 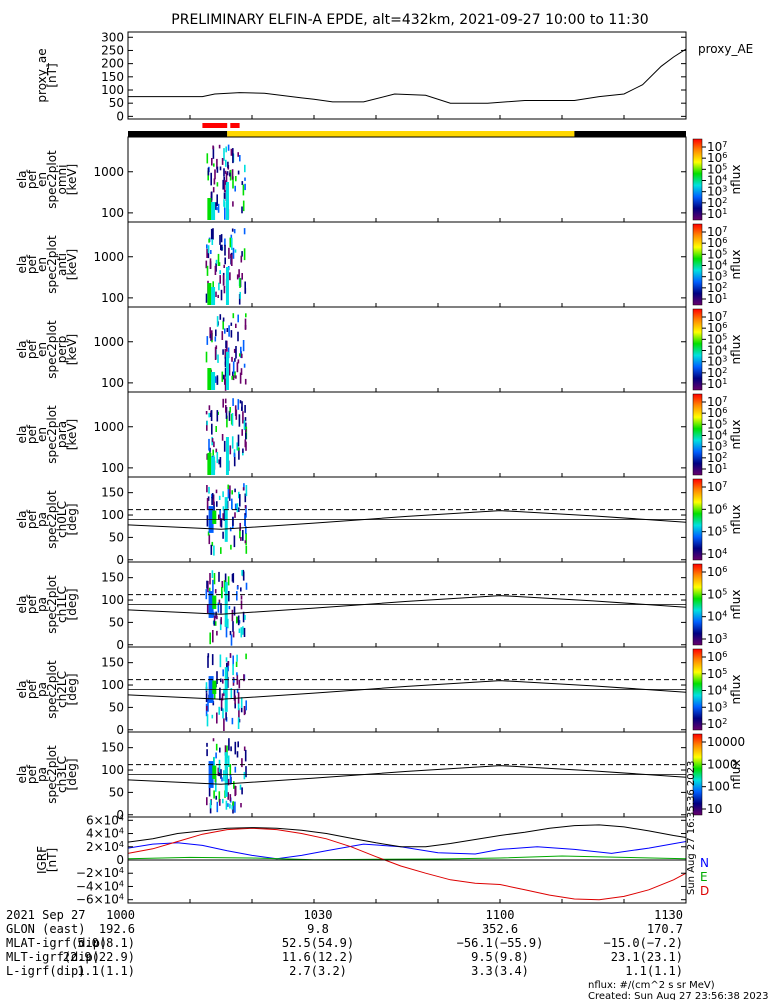 What do you see at coordinates (500, 929) in the screenshot?
I see `footer-value: 352.6` at bounding box center [500, 929].